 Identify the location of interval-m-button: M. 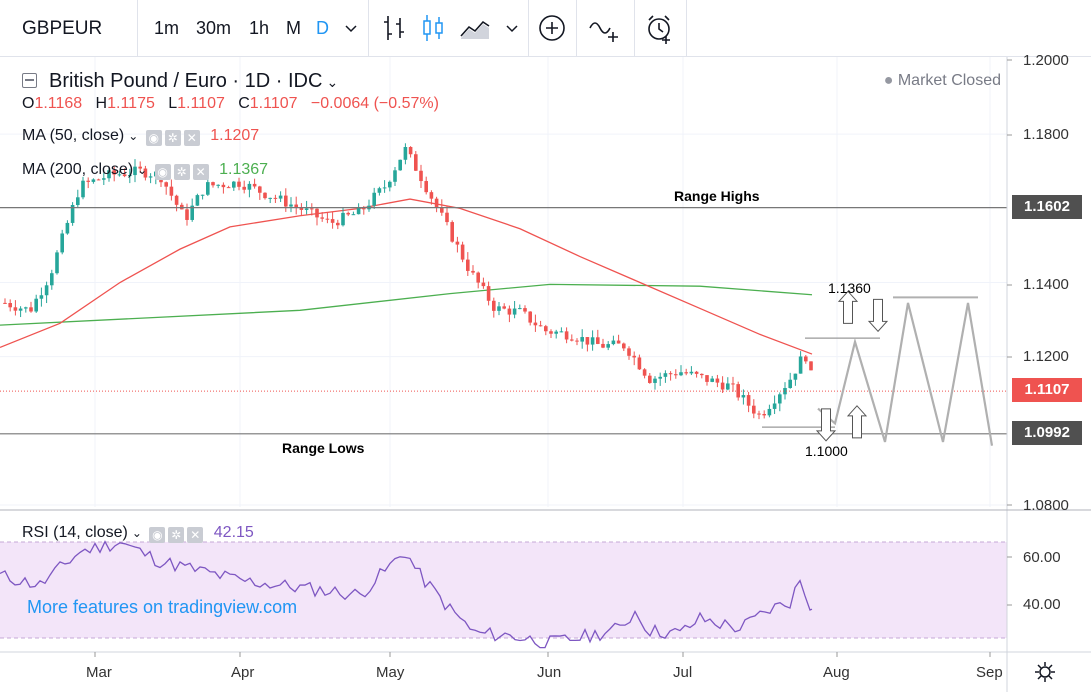
(293, 28).